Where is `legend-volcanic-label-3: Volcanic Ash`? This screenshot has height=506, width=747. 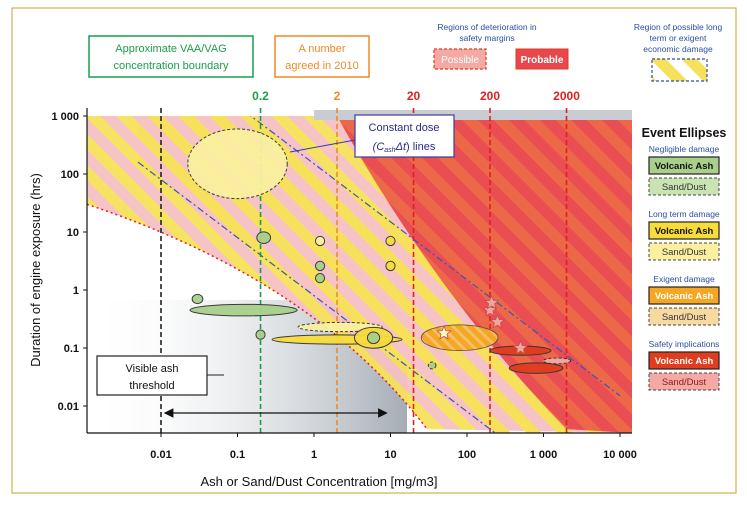 legend-volcanic-label-3: Volcanic Ash is located at coordinates (684, 361).